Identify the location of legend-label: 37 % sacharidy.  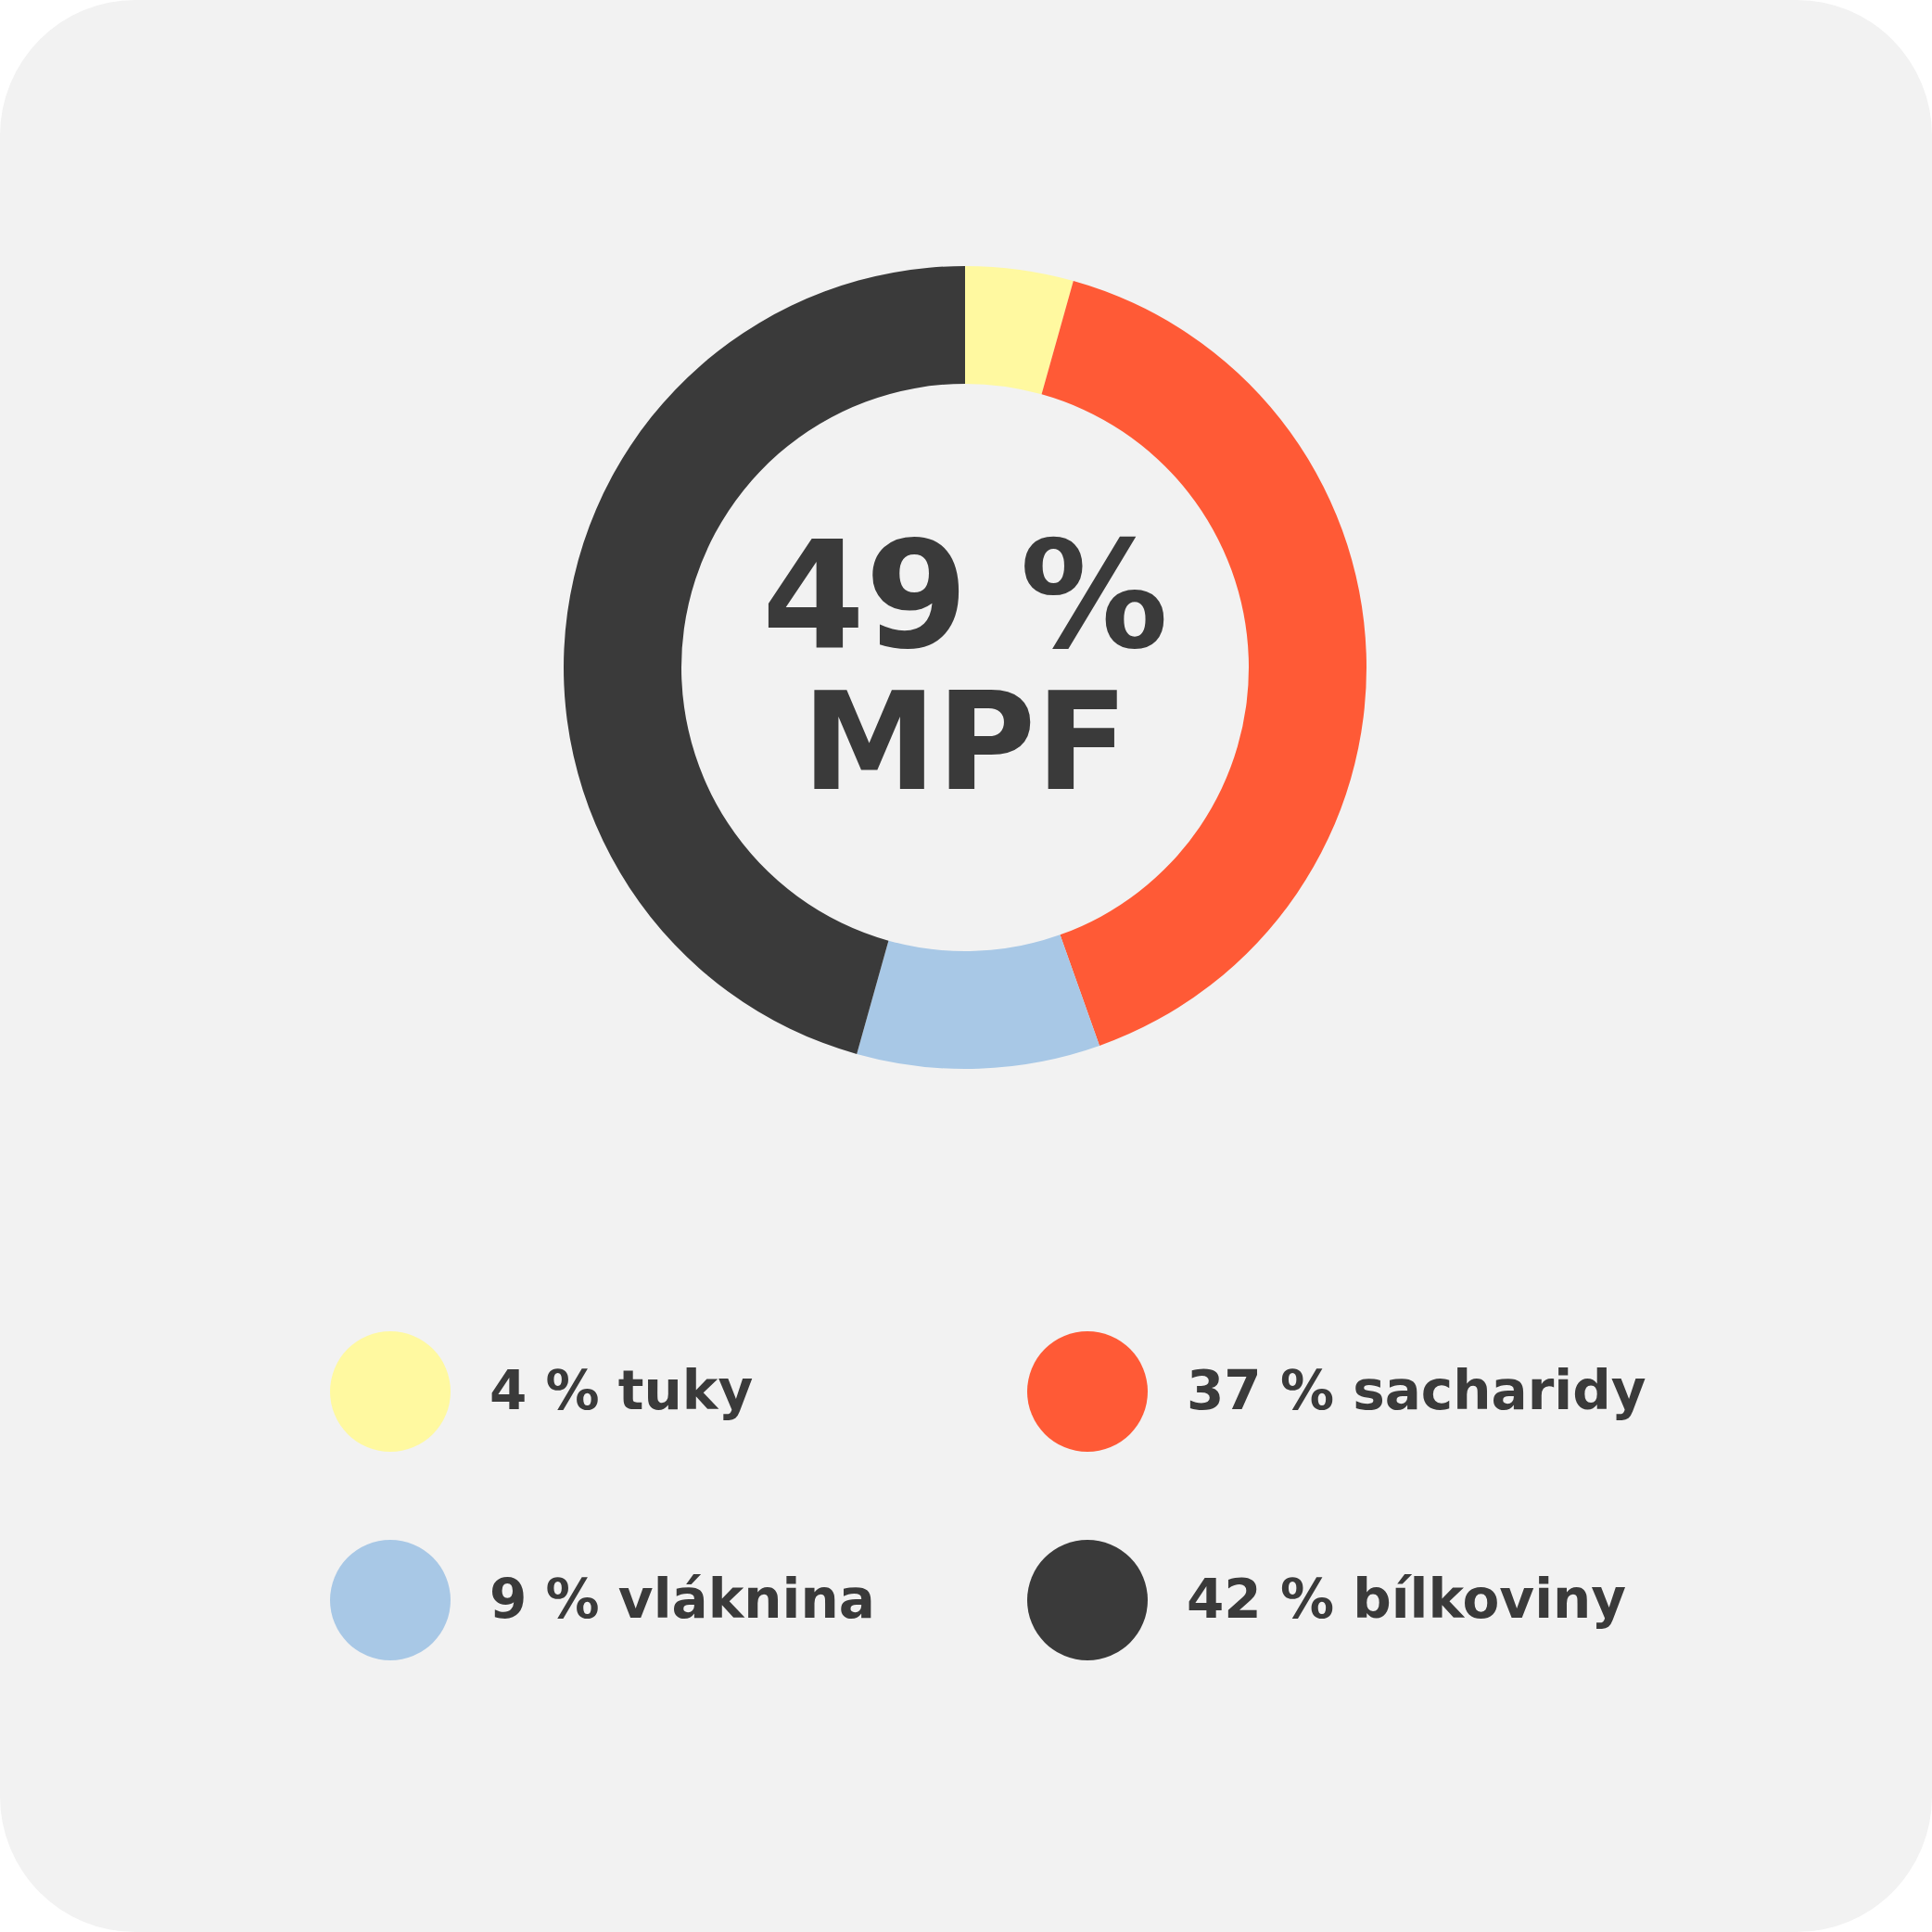
(1417, 1391).